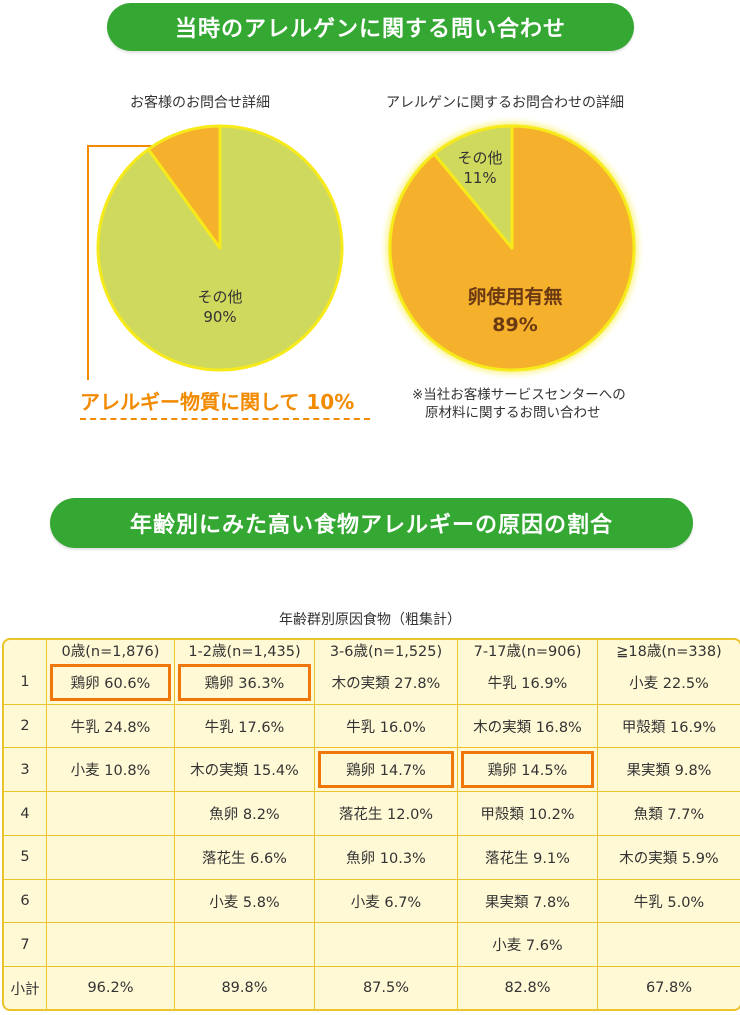  Describe the element at coordinates (220, 297) in the screenshot. I see `pie1-other-name: その他` at that location.